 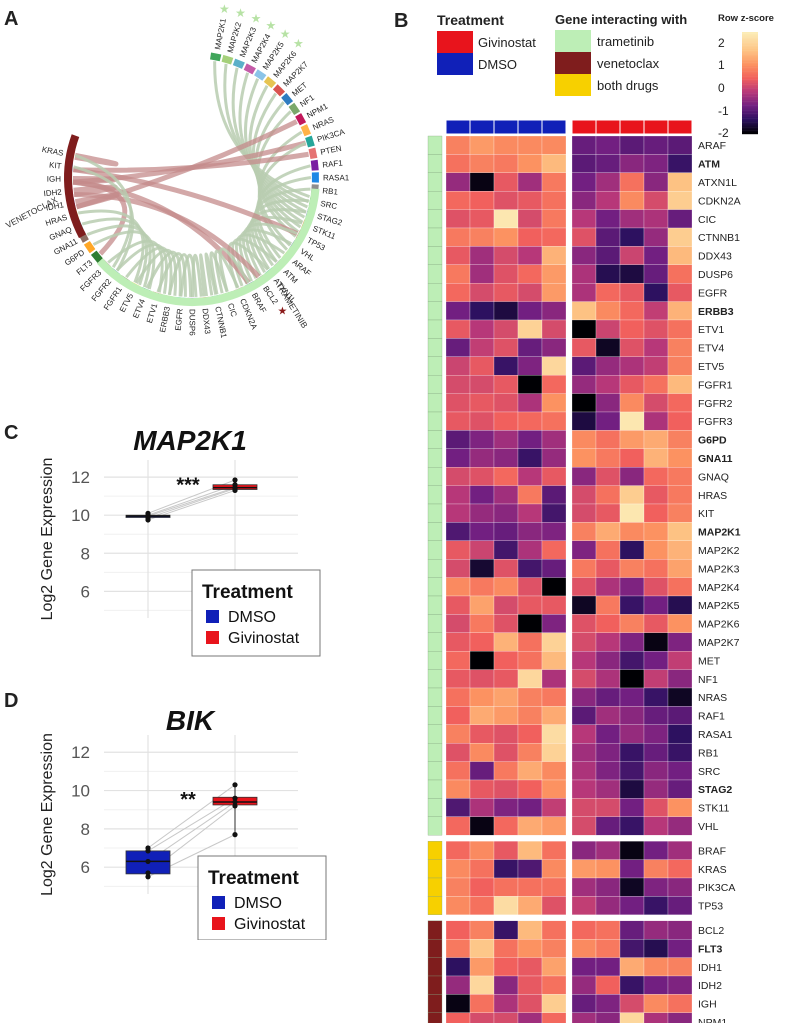 What do you see at coordinates (190, 440) in the screenshot?
I see `chart-title: MAP2K1` at bounding box center [190, 440].